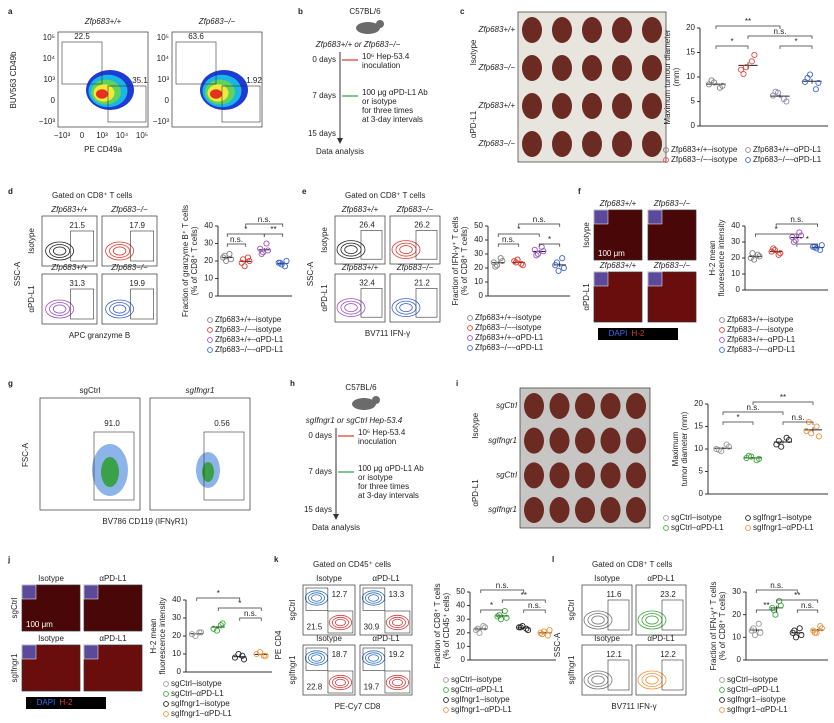  Describe the element at coordinates (380, 24) in the screenshot. I see `mouse-icon` at that location.